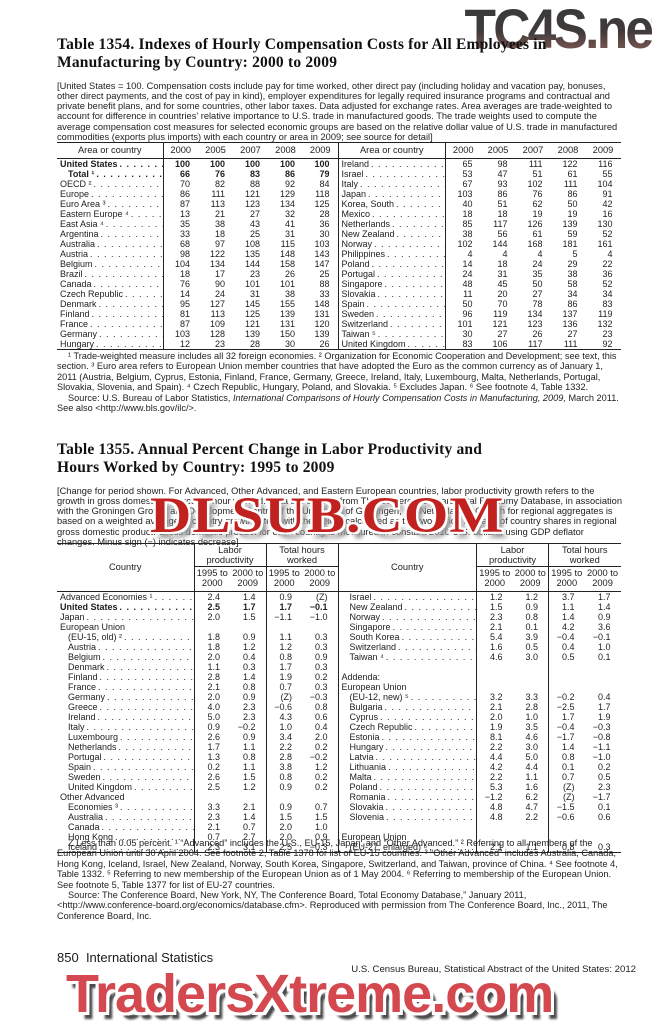 This screenshot has width=652, height=1024. Describe the element at coordinates (479, 204) in the screenshot. I see `table-row: Korea, South 40 51 62 50 42` at that location.